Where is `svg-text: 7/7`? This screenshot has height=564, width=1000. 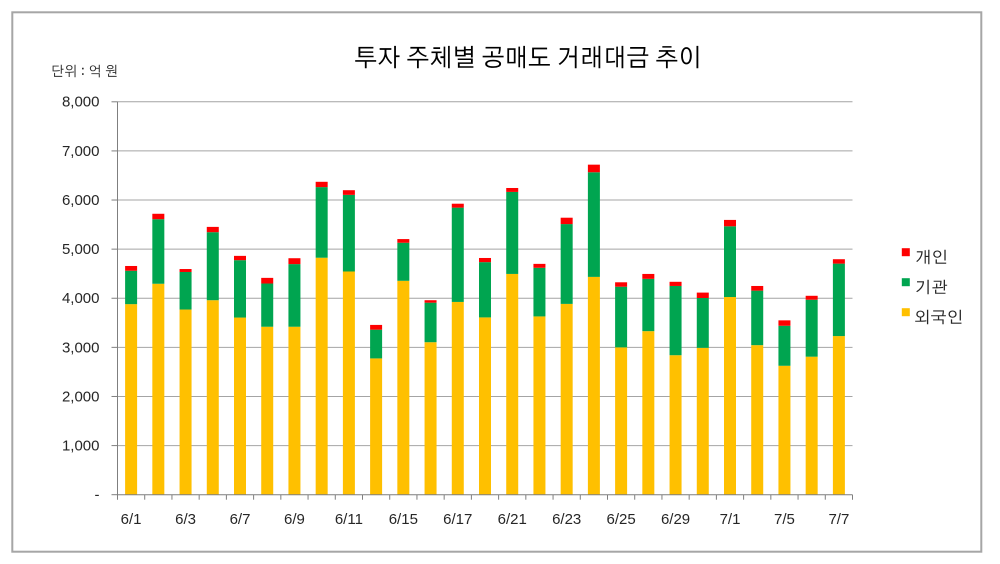 svg-text: 7/7 is located at coordinates (838, 519).